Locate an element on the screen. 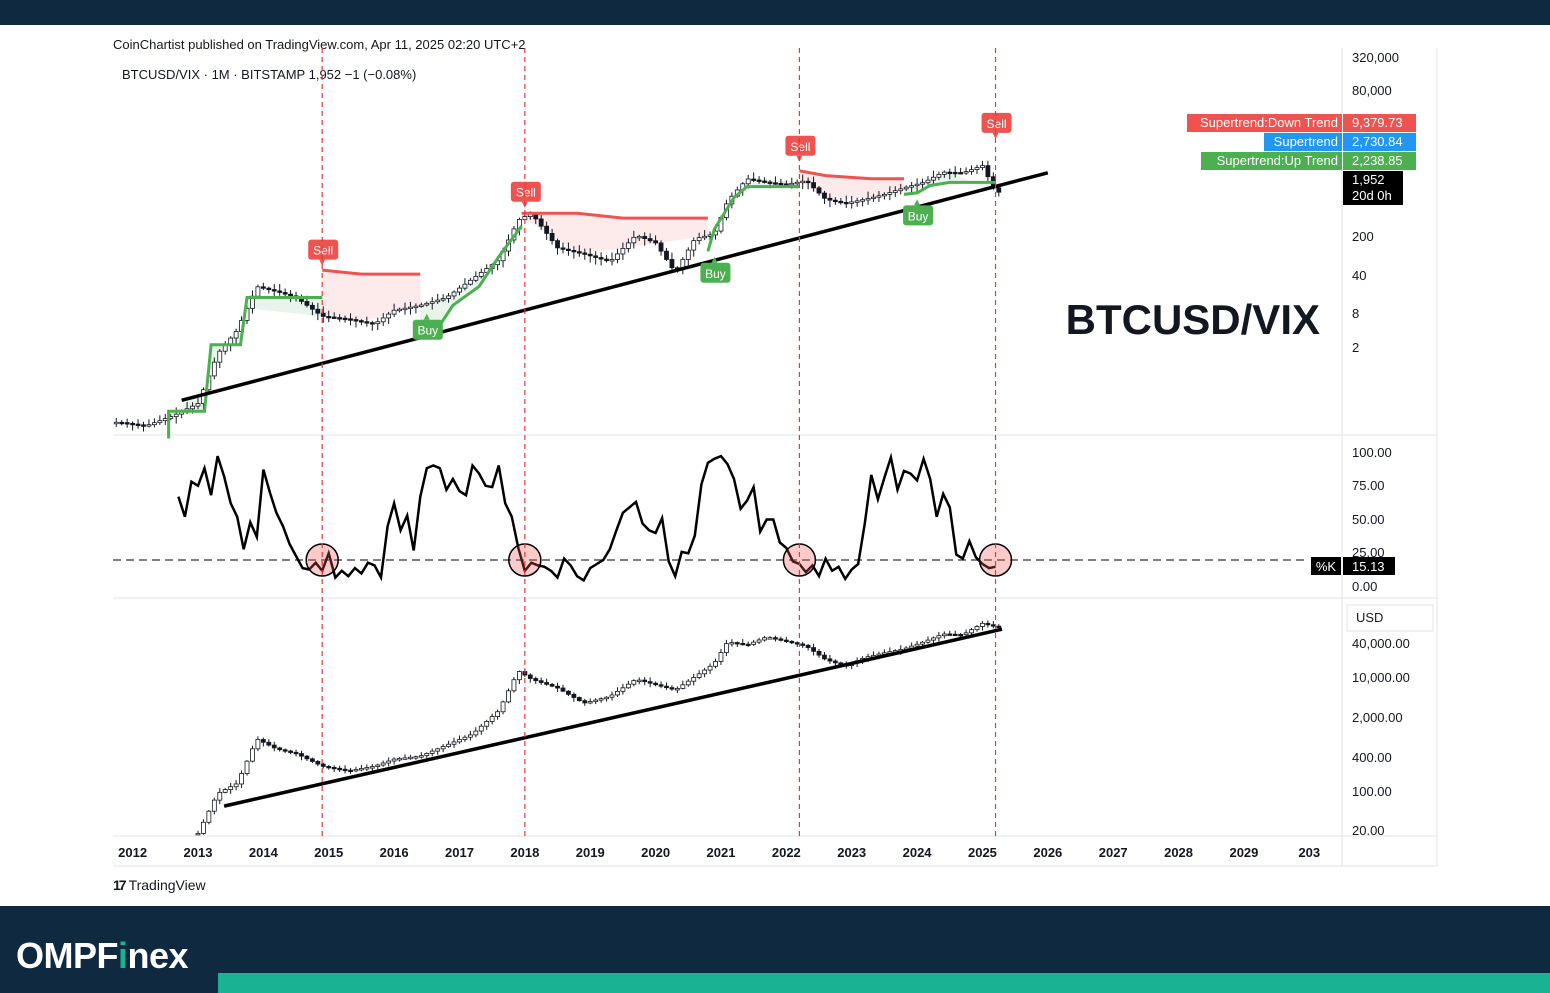  price-tick-label: 200 is located at coordinates (1363, 236).